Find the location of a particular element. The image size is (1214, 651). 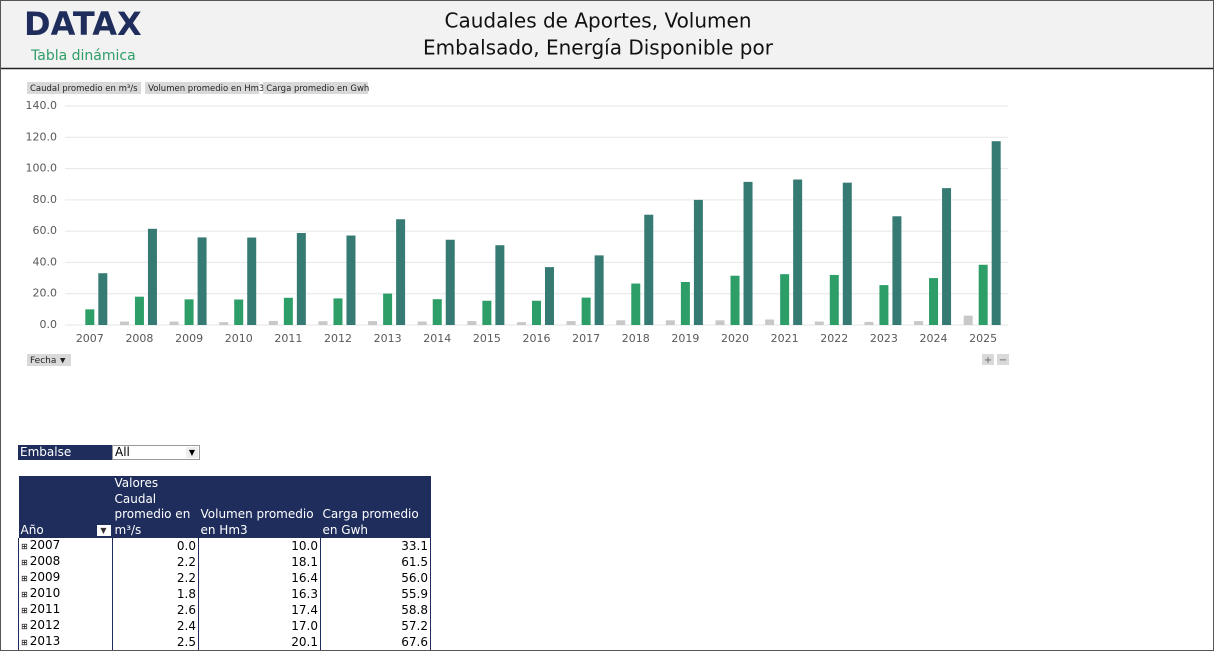

table-row: ⊞ 2012 2.4 17.0 57.2 is located at coordinates (224, 626).